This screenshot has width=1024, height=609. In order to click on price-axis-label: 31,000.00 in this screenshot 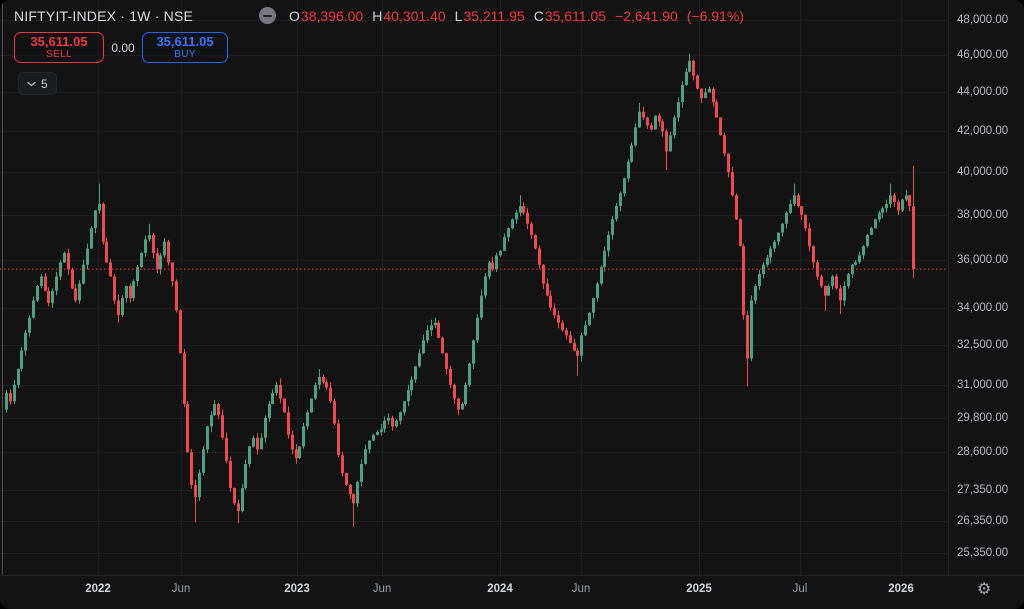, I will do `click(983, 385)`.